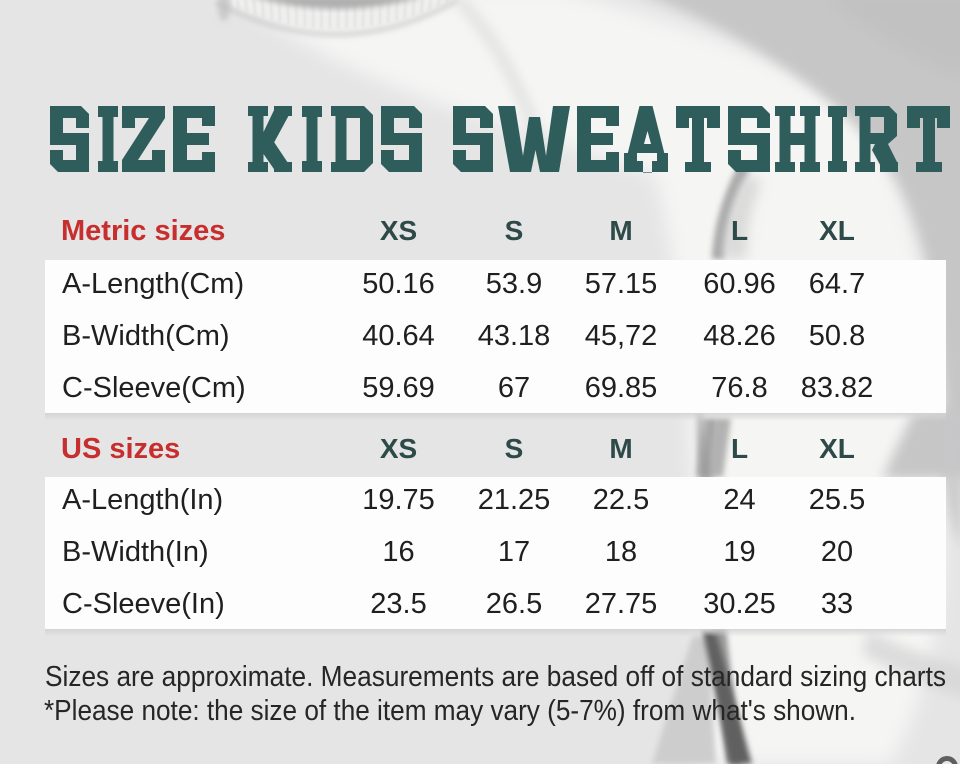 The height and width of the screenshot is (769, 960). What do you see at coordinates (621, 604) in the screenshot?
I see `svg-text: 27.75` at bounding box center [621, 604].